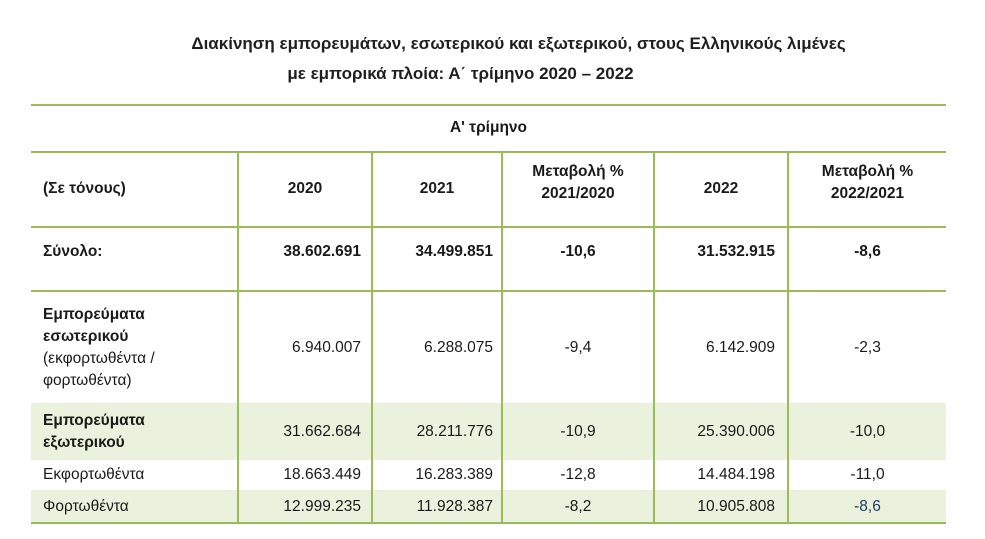 The image size is (985, 539). I want to click on header-2022: 2022, so click(721, 188).